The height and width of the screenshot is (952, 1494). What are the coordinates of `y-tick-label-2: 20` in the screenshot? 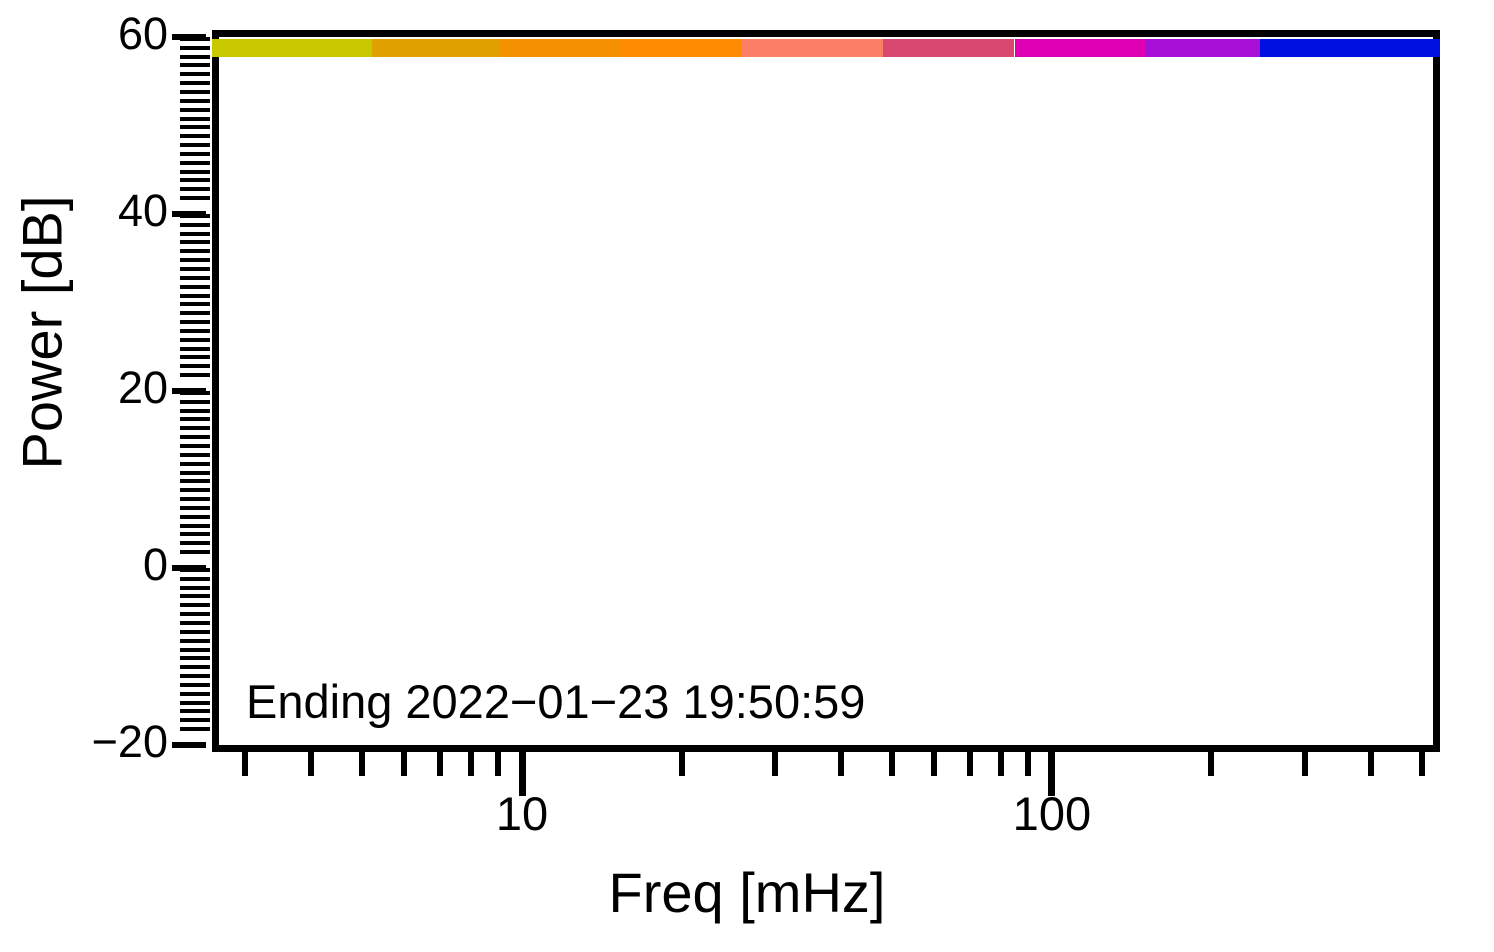 It's located at (142, 387).